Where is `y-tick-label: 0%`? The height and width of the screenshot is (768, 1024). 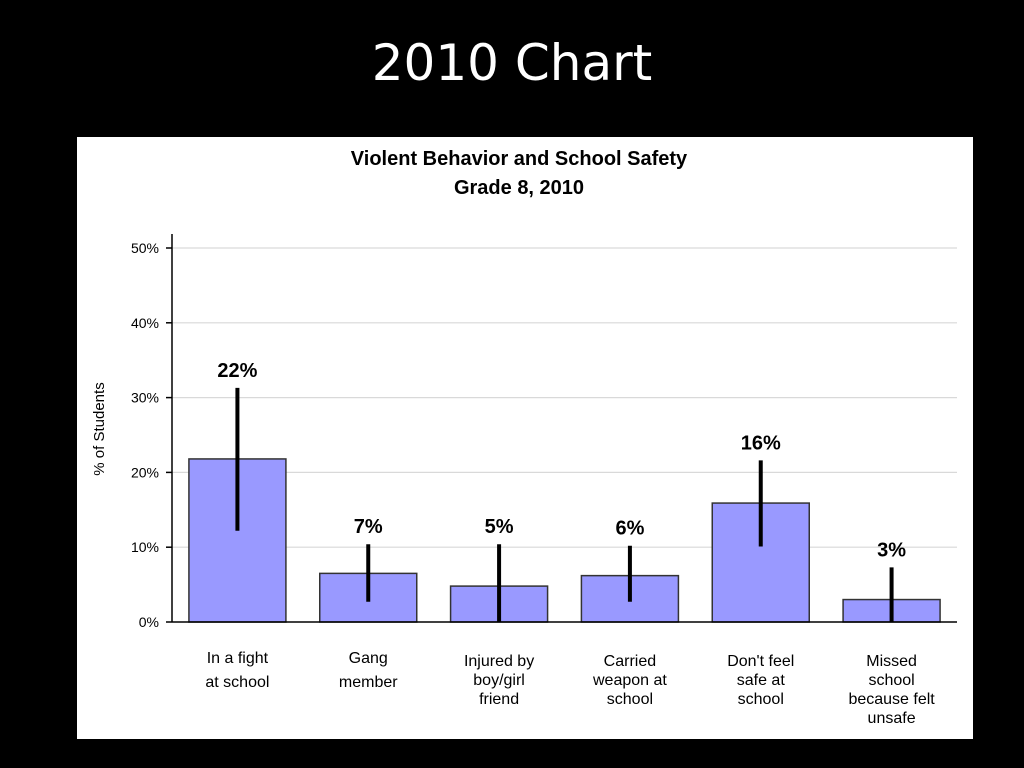 y-tick-label: 0% is located at coordinates (149, 622).